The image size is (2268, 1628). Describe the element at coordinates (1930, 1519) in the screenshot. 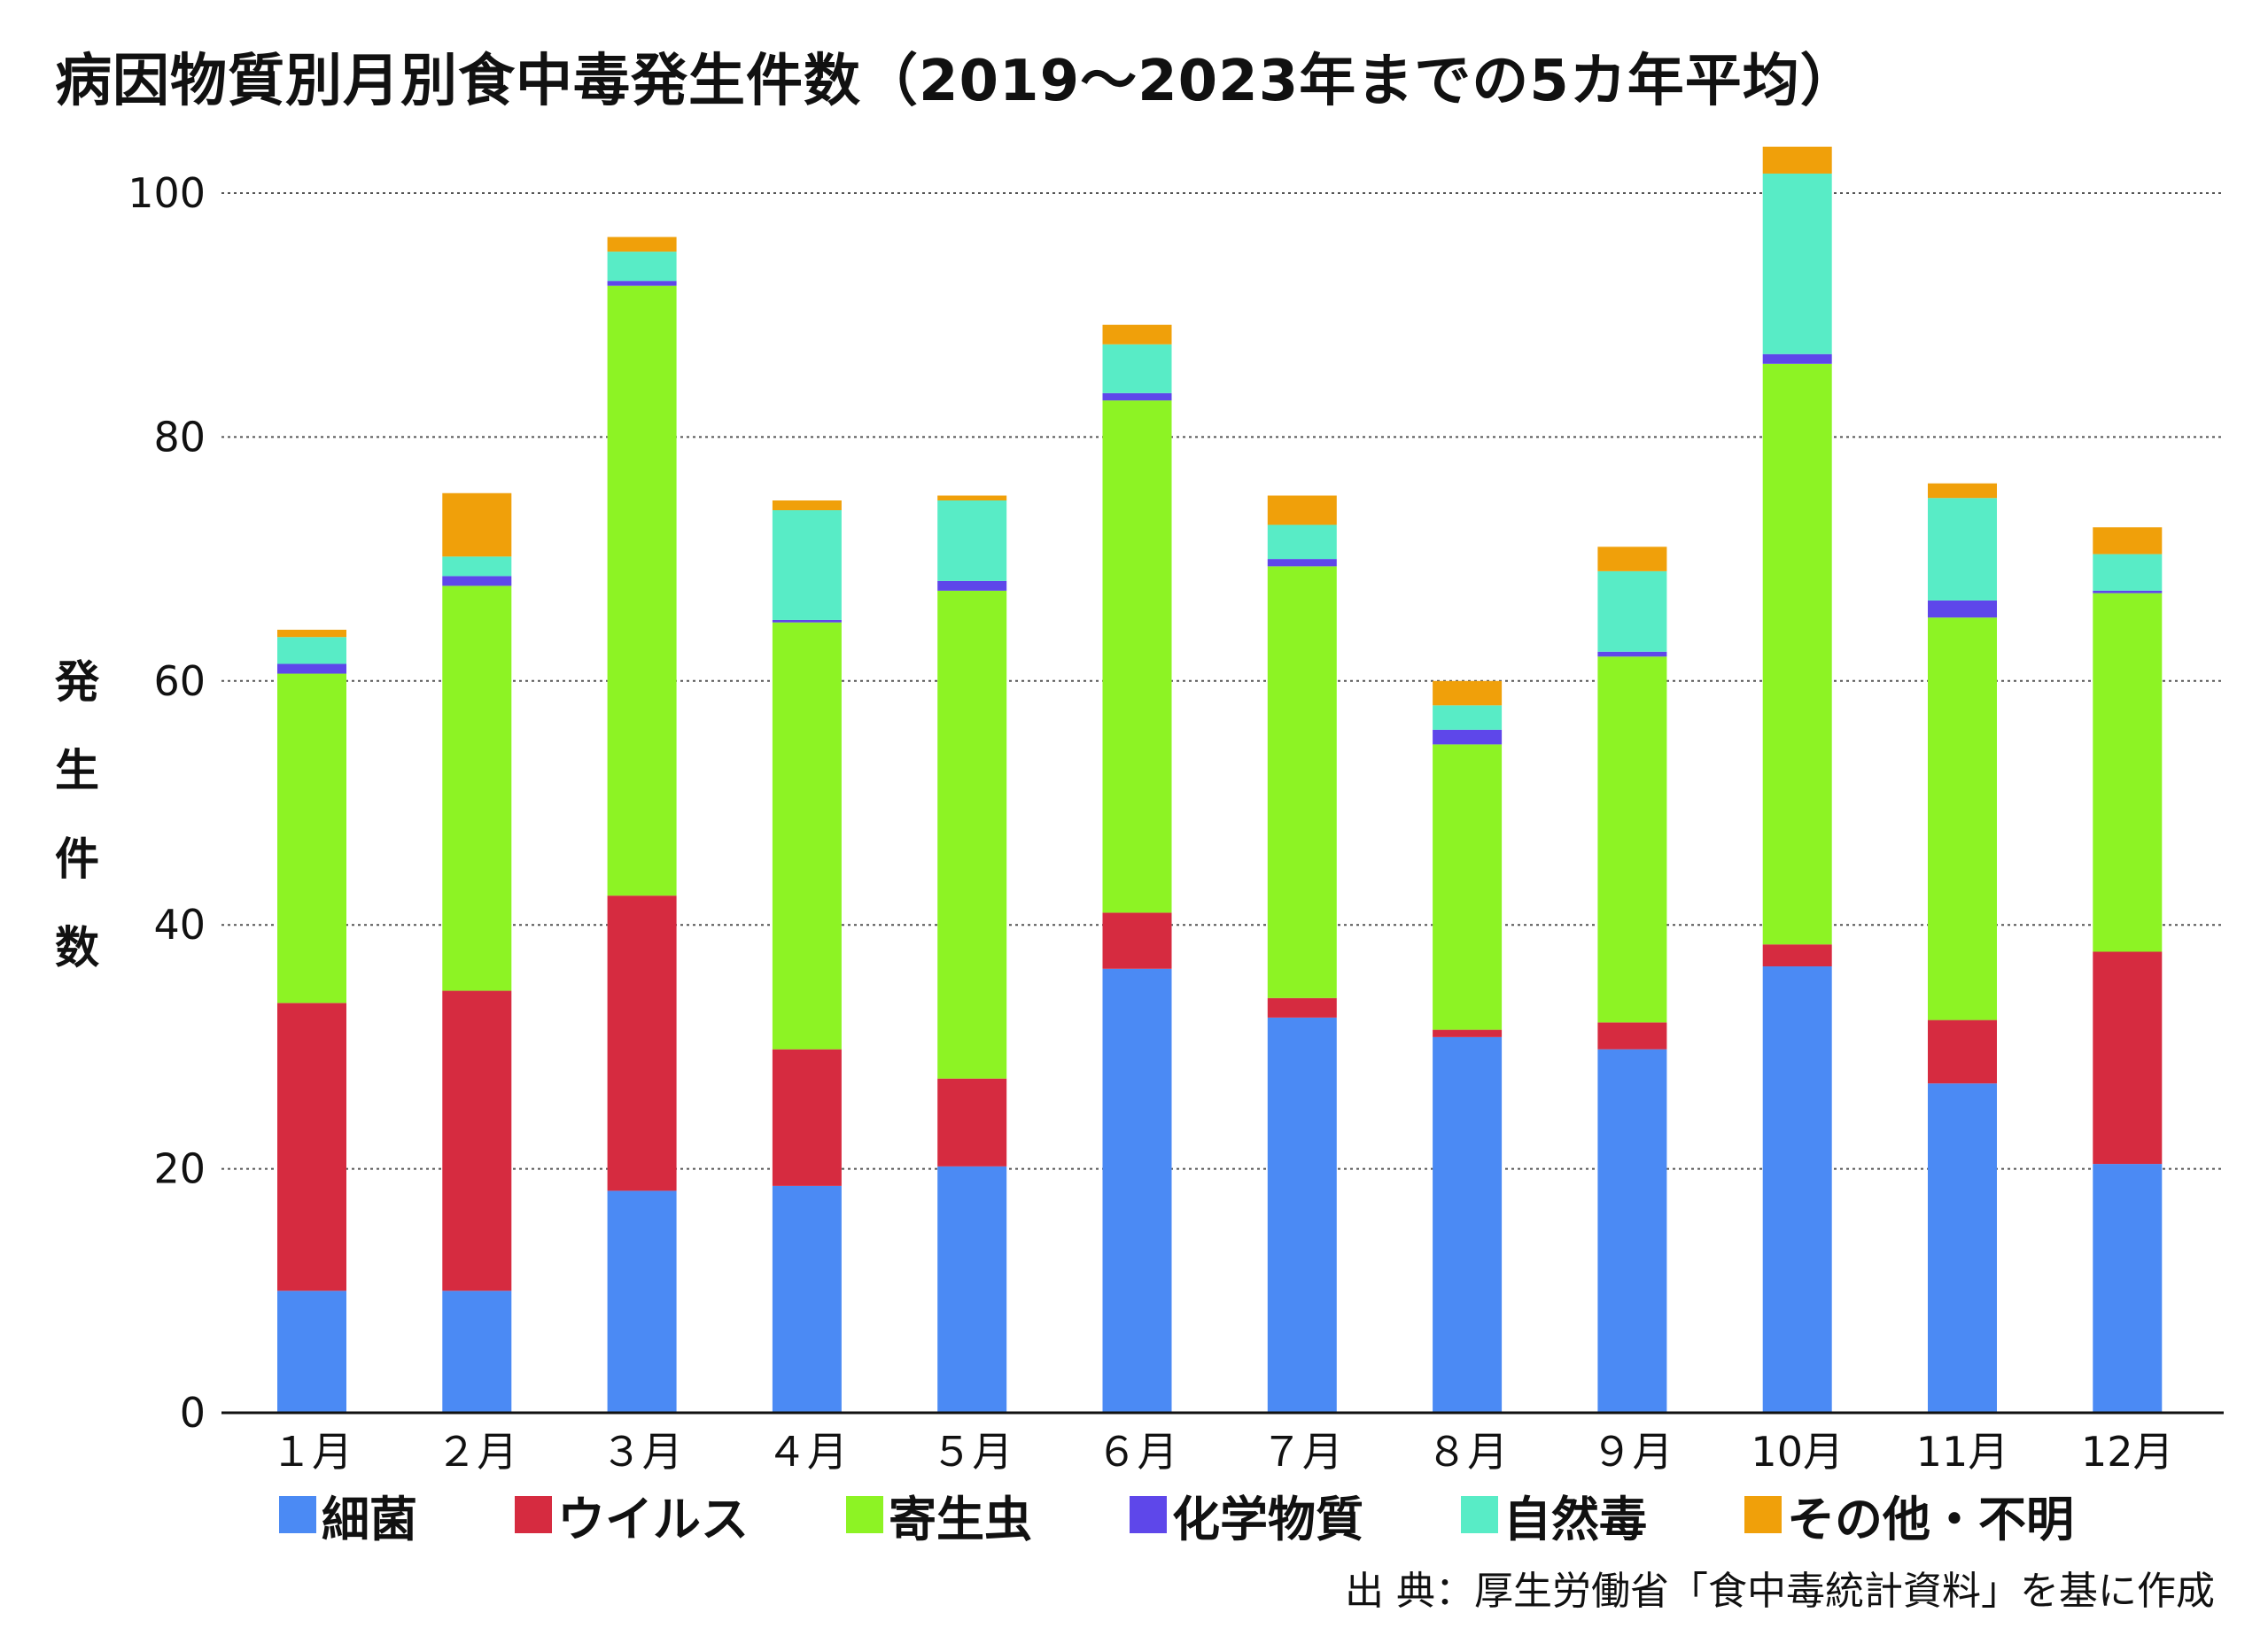

I see `legend-label: その他・不明` at that location.